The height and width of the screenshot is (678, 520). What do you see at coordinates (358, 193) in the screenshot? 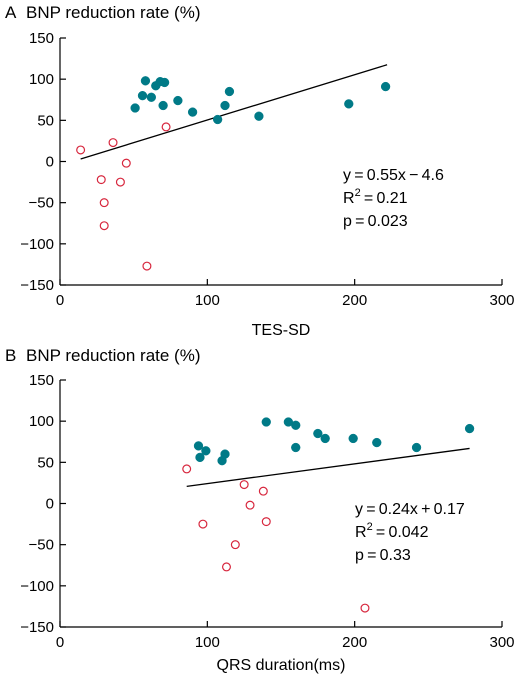
I see `panel-a-r-superscript: 2` at bounding box center [358, 193].